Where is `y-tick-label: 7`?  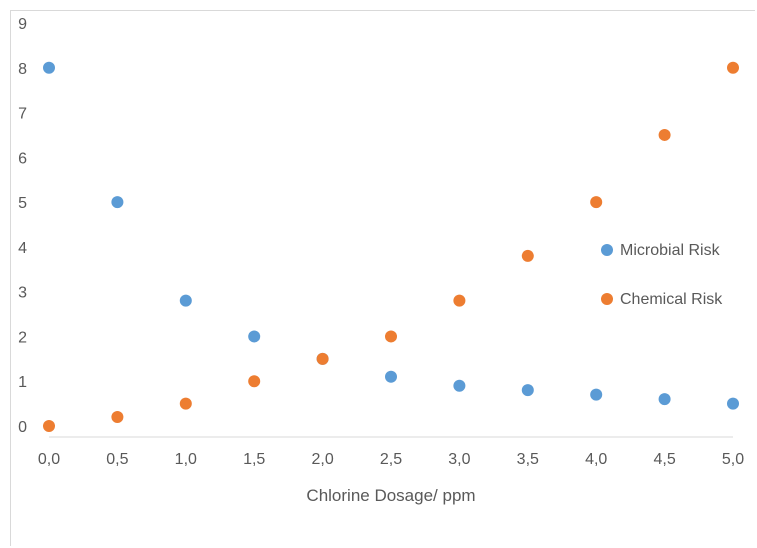
y-tick-label: 7 is located at coordinates (22, 114).